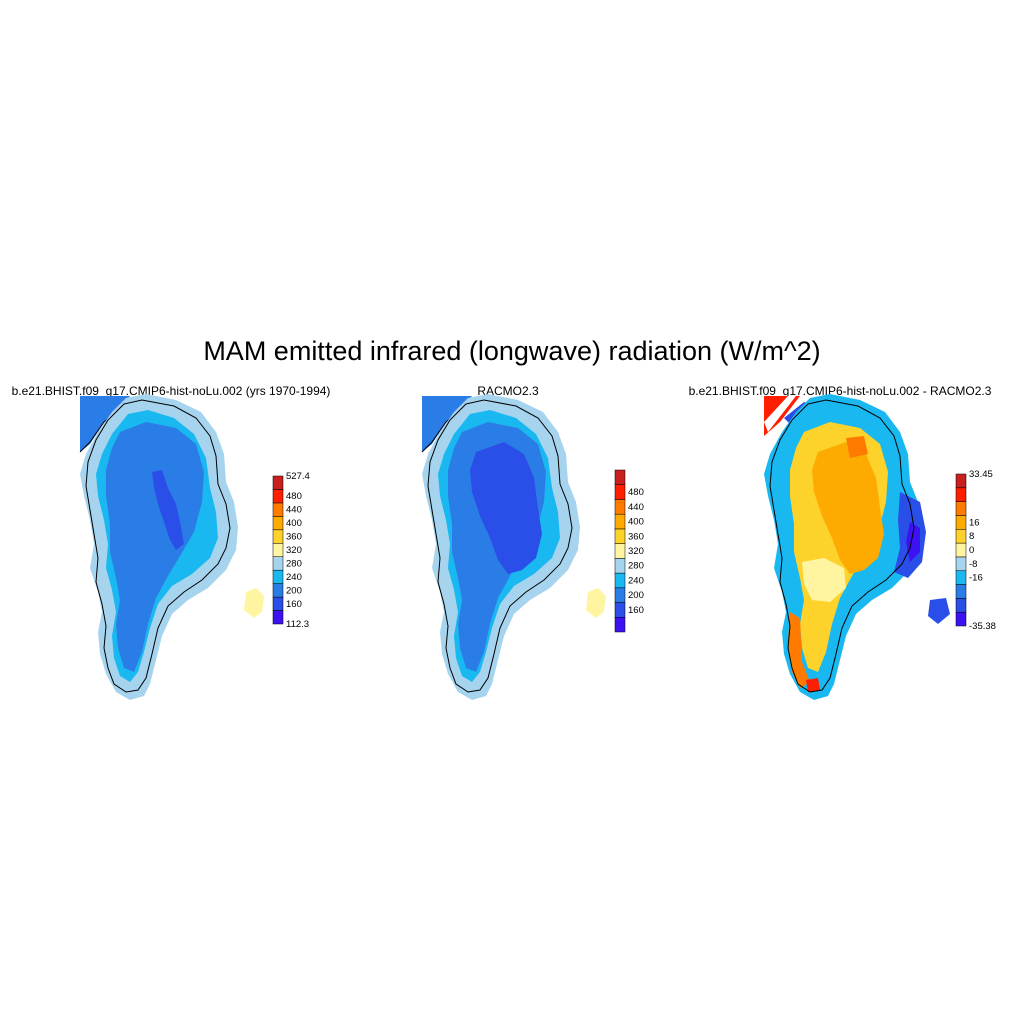 The height and width of the screenshot is (1024, 1024). Describe the element at coordinates (508, 391) in the screenshot. I see `panel-2-title: RACMO2.3` at that location.